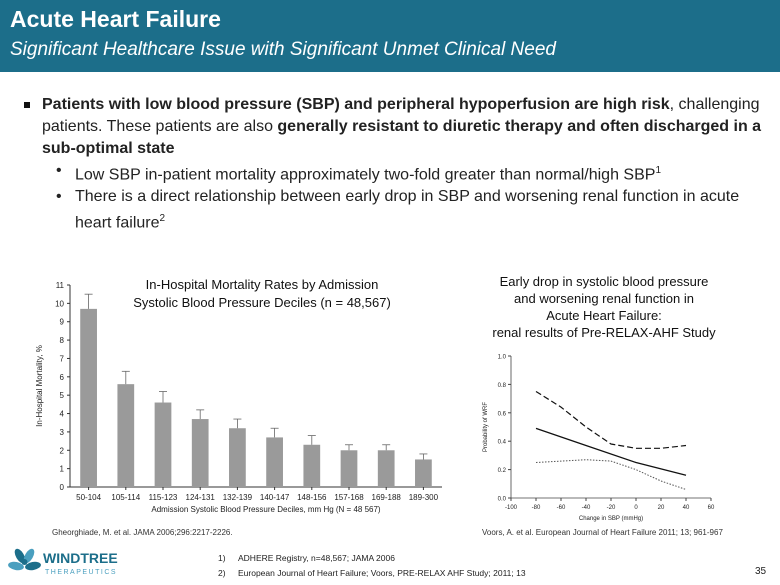  I want to click on x-tick-label: 140-147, so click(275, 497).